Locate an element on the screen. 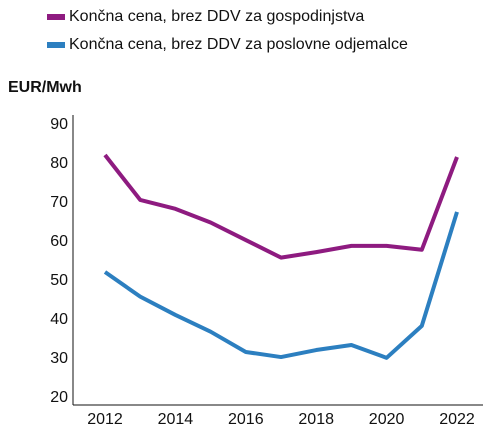 The height and width of the screenshot is (430, 483). legend-label: Končna cena, brez DDV za gospodinjstva is located at coordinates (216, 16).